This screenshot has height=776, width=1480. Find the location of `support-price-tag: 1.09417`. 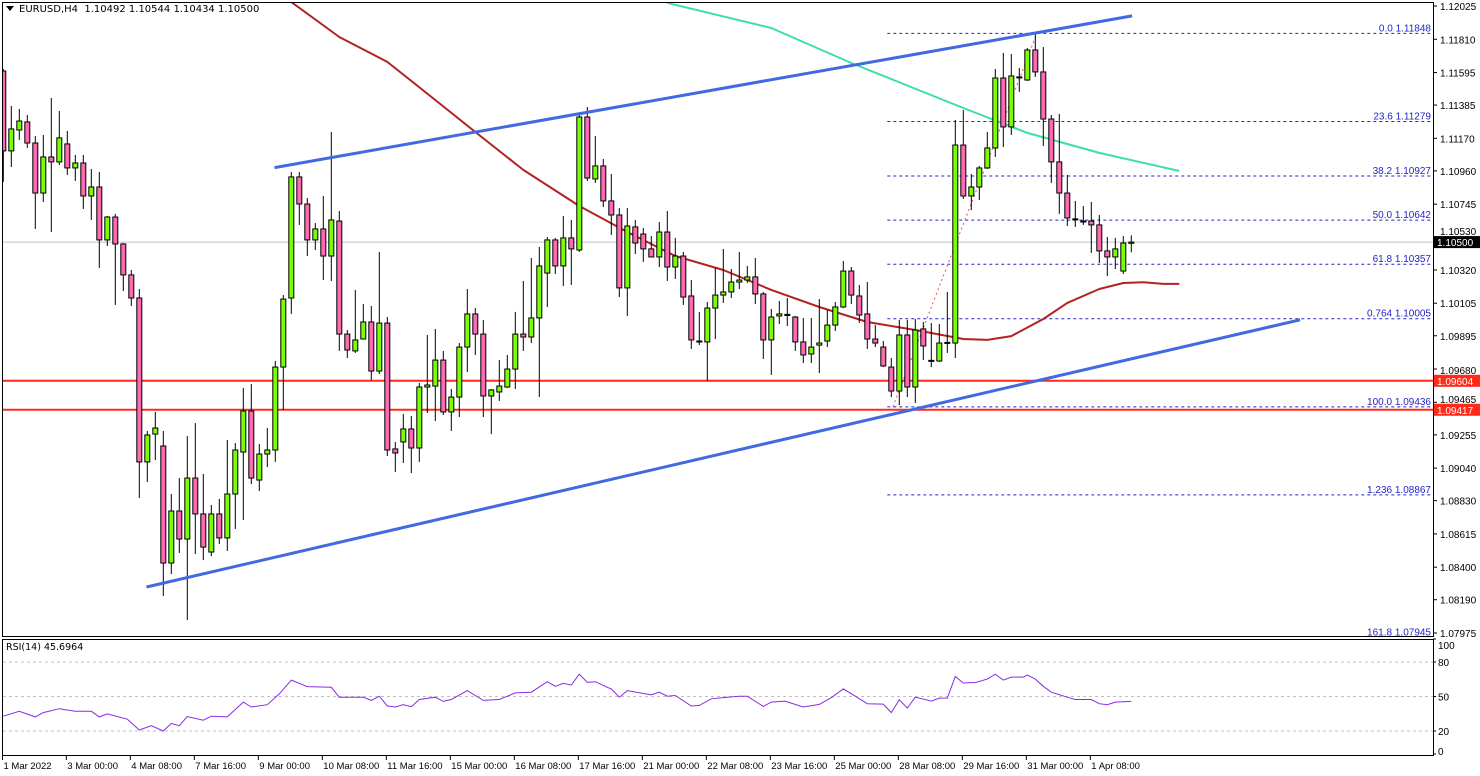

support-price-tag: 1.09417 is located at coordinates (1455, 411).